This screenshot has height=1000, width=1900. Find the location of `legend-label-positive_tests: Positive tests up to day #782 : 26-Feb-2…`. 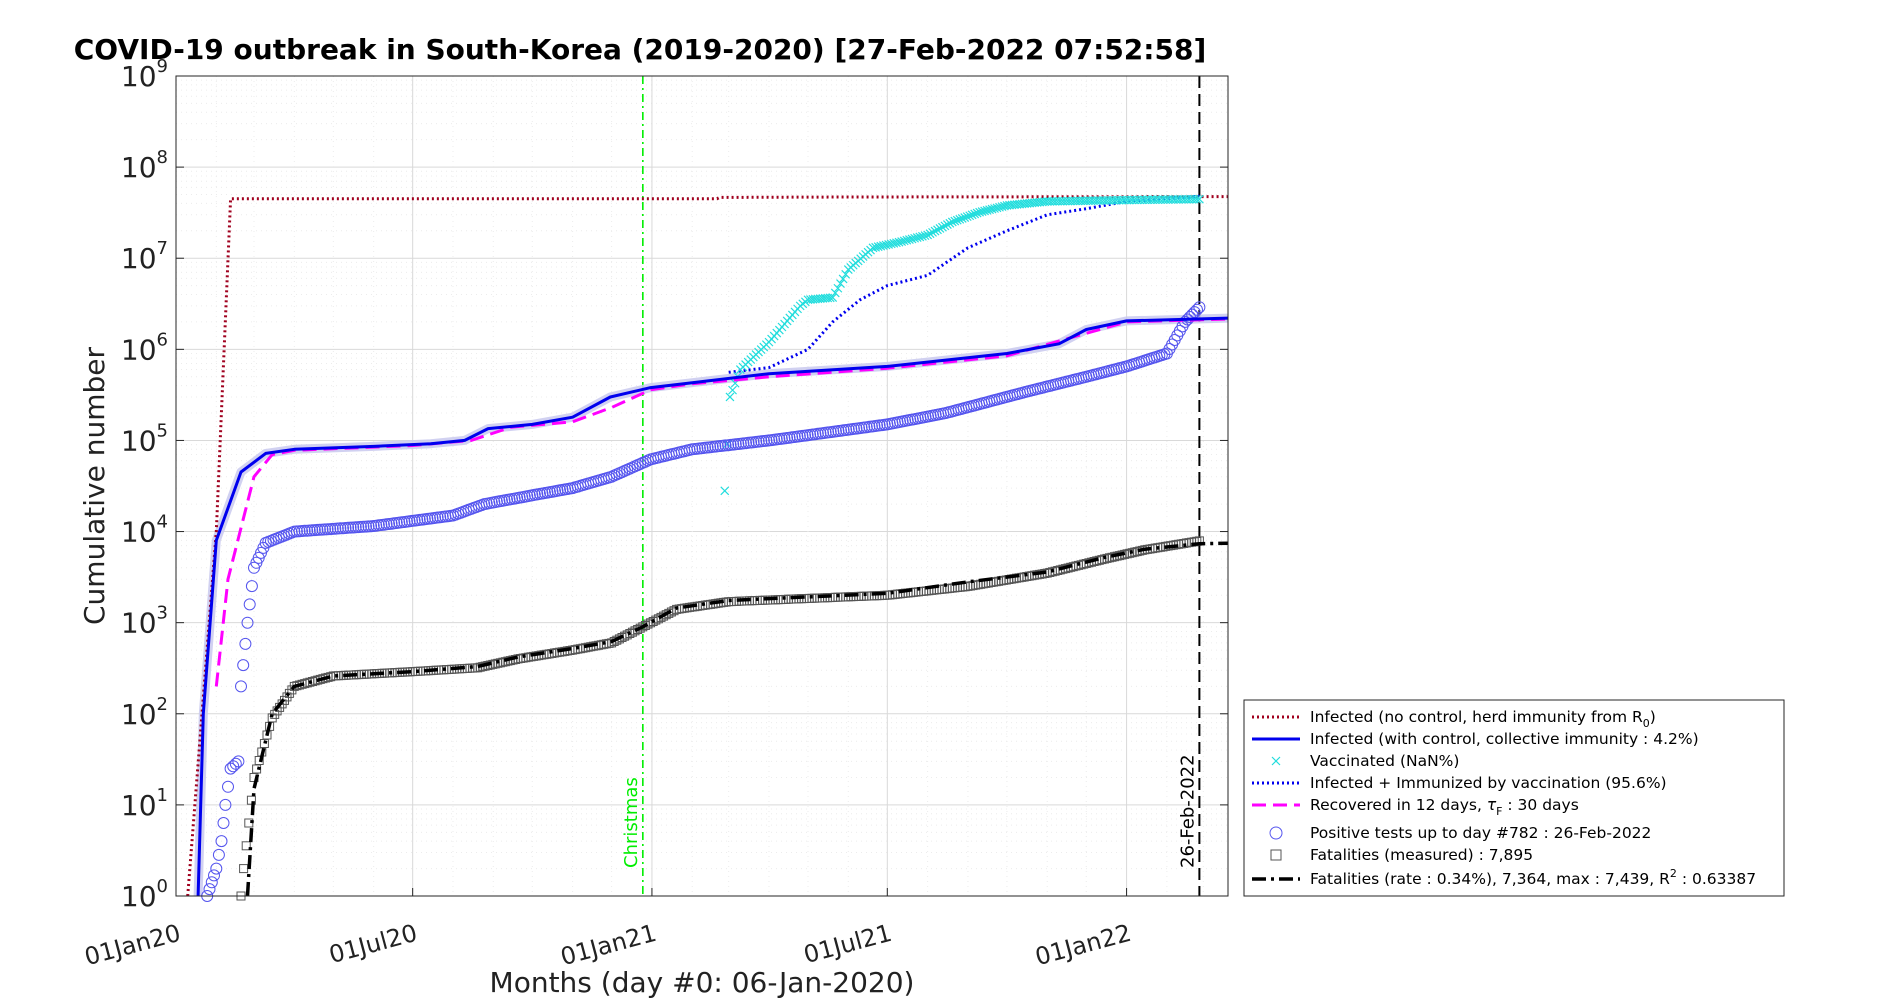

legend-label-positive_tests: Positive tests up to day #782 : 26-Feb-2… is located at coordinates (1480, 833).